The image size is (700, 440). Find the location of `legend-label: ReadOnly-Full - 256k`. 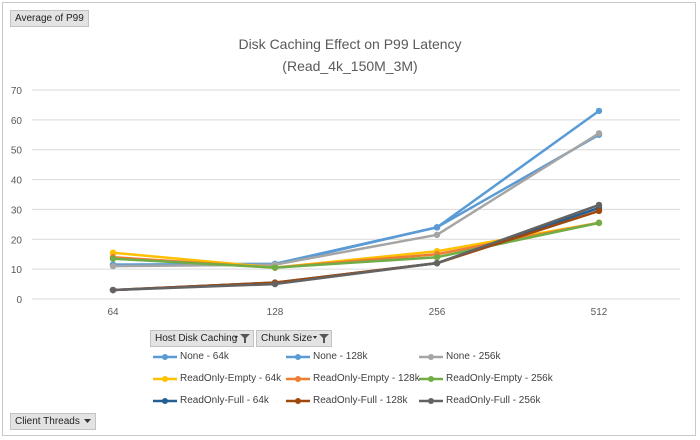

legend-label: ReadOnly-Full - 256k is located at coordinates (493, 400).